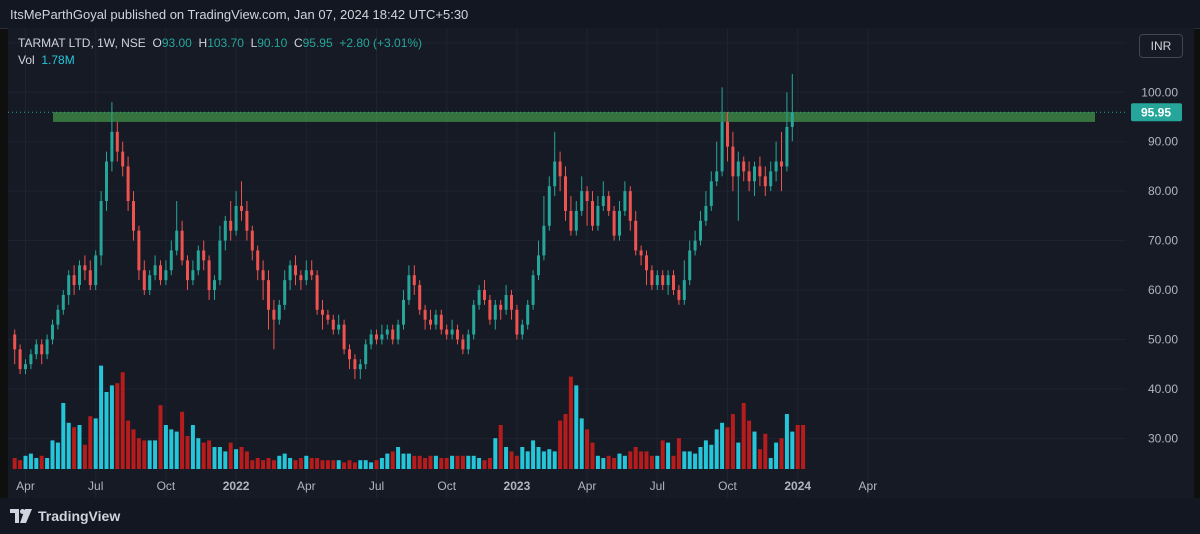 The image size is (1200, 534). Describe the element at coordinates (1163, 241) in the screenshot. I see `y-tick-label: 70.00` at that location.